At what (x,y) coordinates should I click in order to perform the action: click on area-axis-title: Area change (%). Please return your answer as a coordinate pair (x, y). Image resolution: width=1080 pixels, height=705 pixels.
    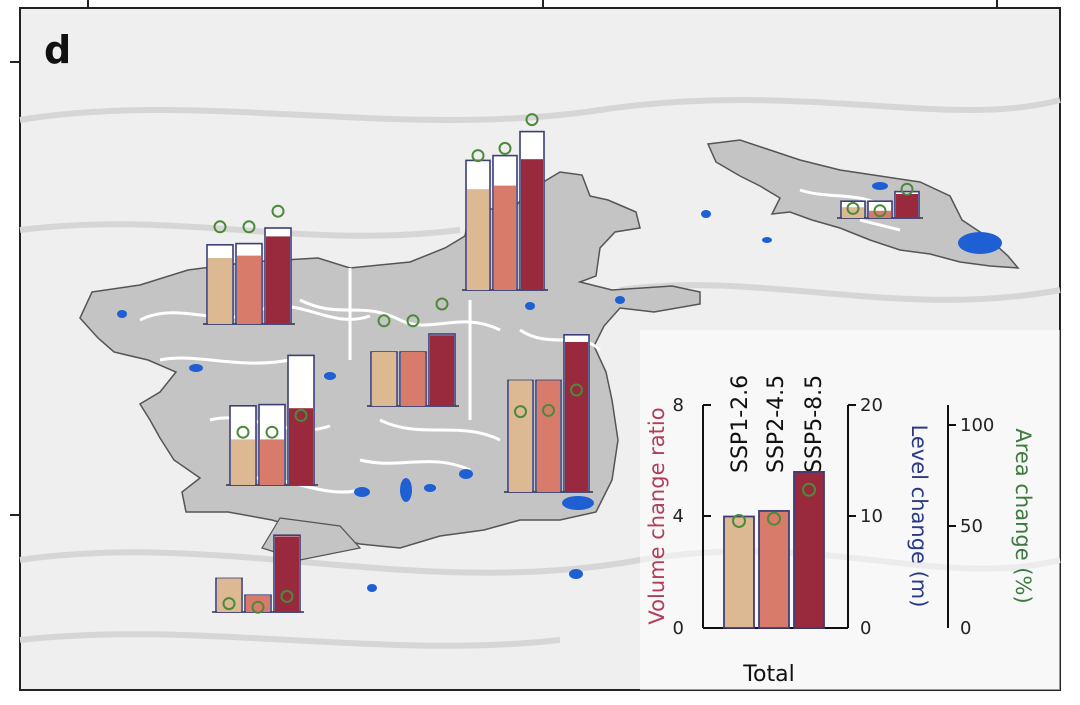
    Looking at the image, I should click on (1023, 515).